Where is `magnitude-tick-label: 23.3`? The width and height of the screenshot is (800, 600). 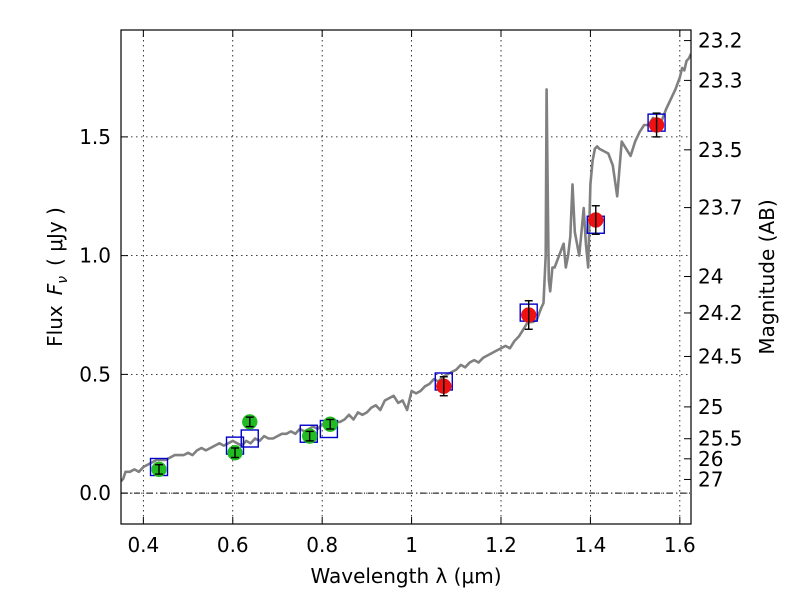
magnitude-tick-label: 23.3 is located at coordinates (720, 80).